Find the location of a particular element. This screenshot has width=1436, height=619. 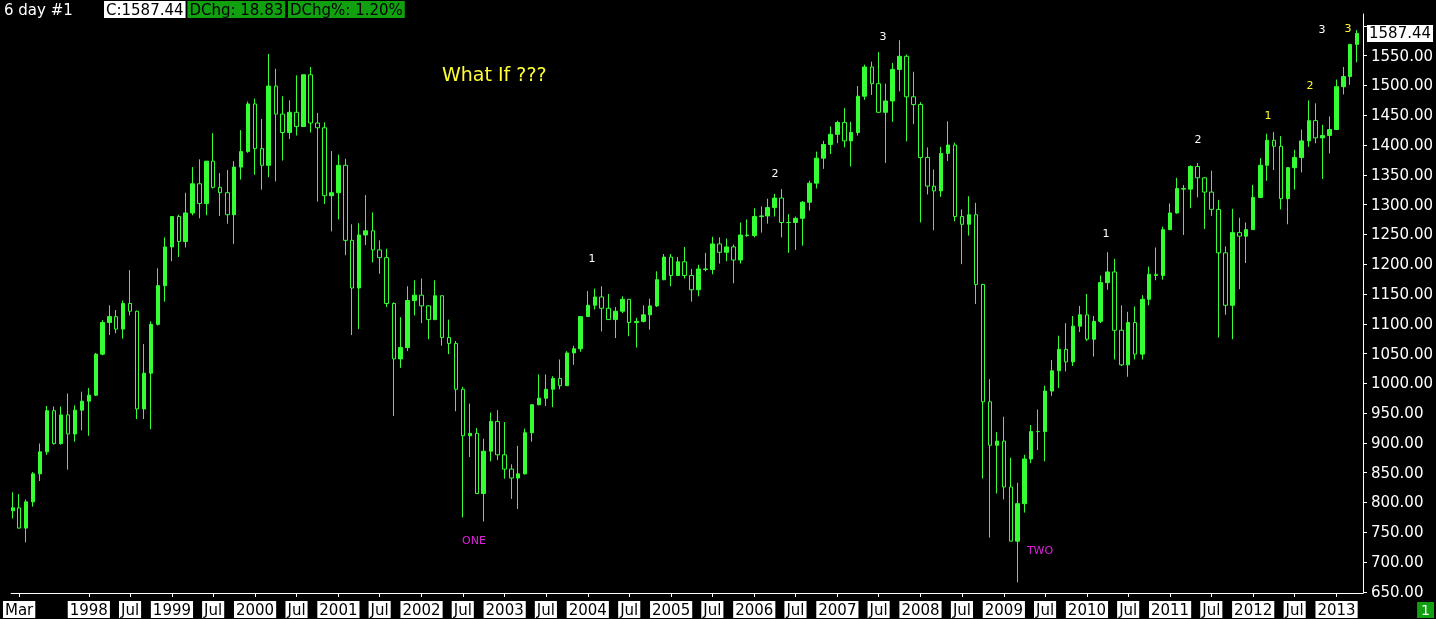

annotation: 3 is located at coordinates (1348, 28).